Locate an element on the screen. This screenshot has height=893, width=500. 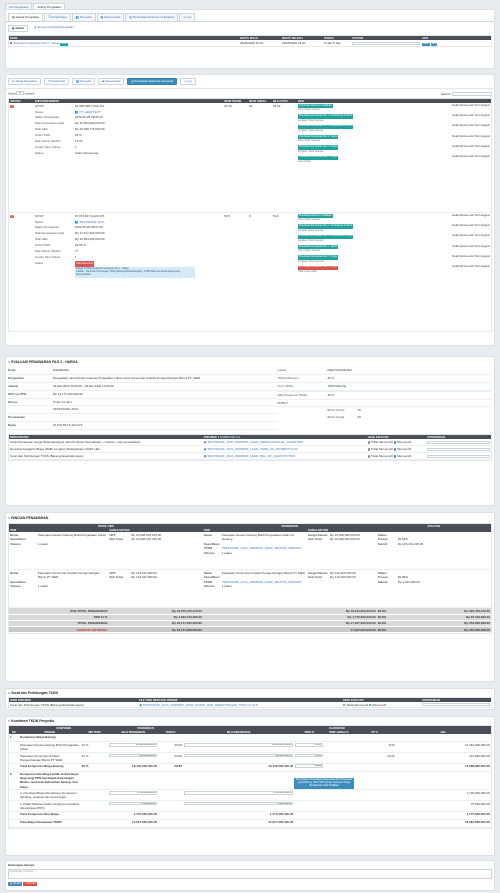
tab2-jadwal: ▤ Jadwal Pengadaan is located at coordinates (25, 82).